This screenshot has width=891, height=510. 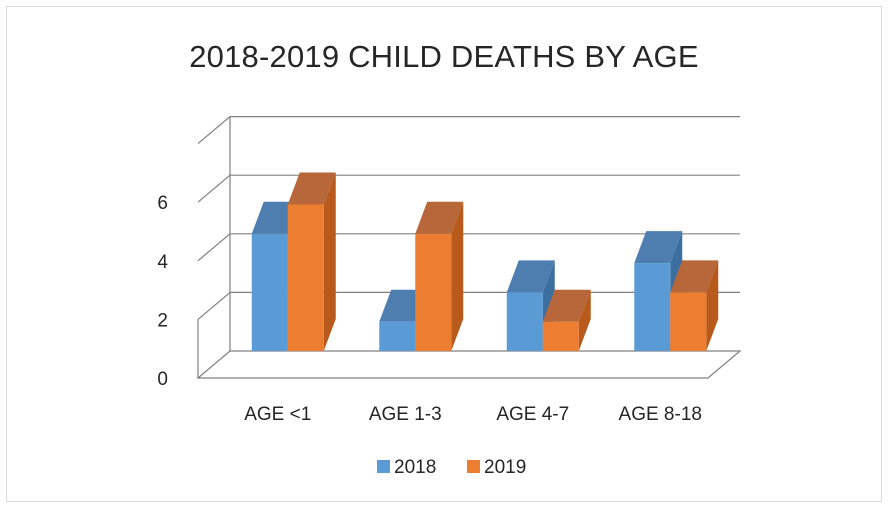 What do you see at coordinates (405, 414) in the screenshot?
I see `x-tick-label: AGE 1-3` at bounding box center [405, 414].